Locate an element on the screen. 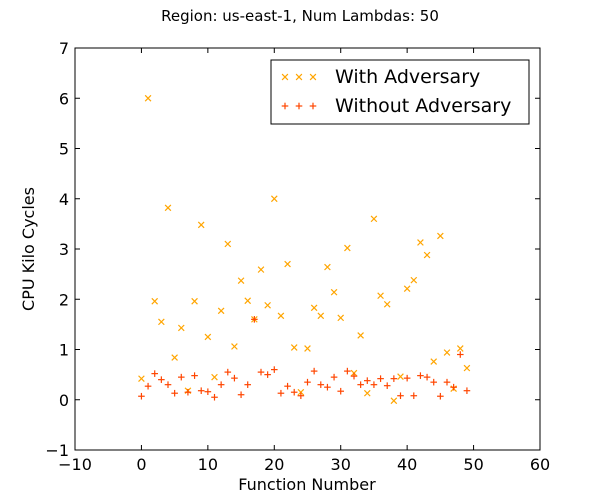 Image resolution: width=600 pixels, height=500 pixels. legend-box is located at coordinates (400, 92).